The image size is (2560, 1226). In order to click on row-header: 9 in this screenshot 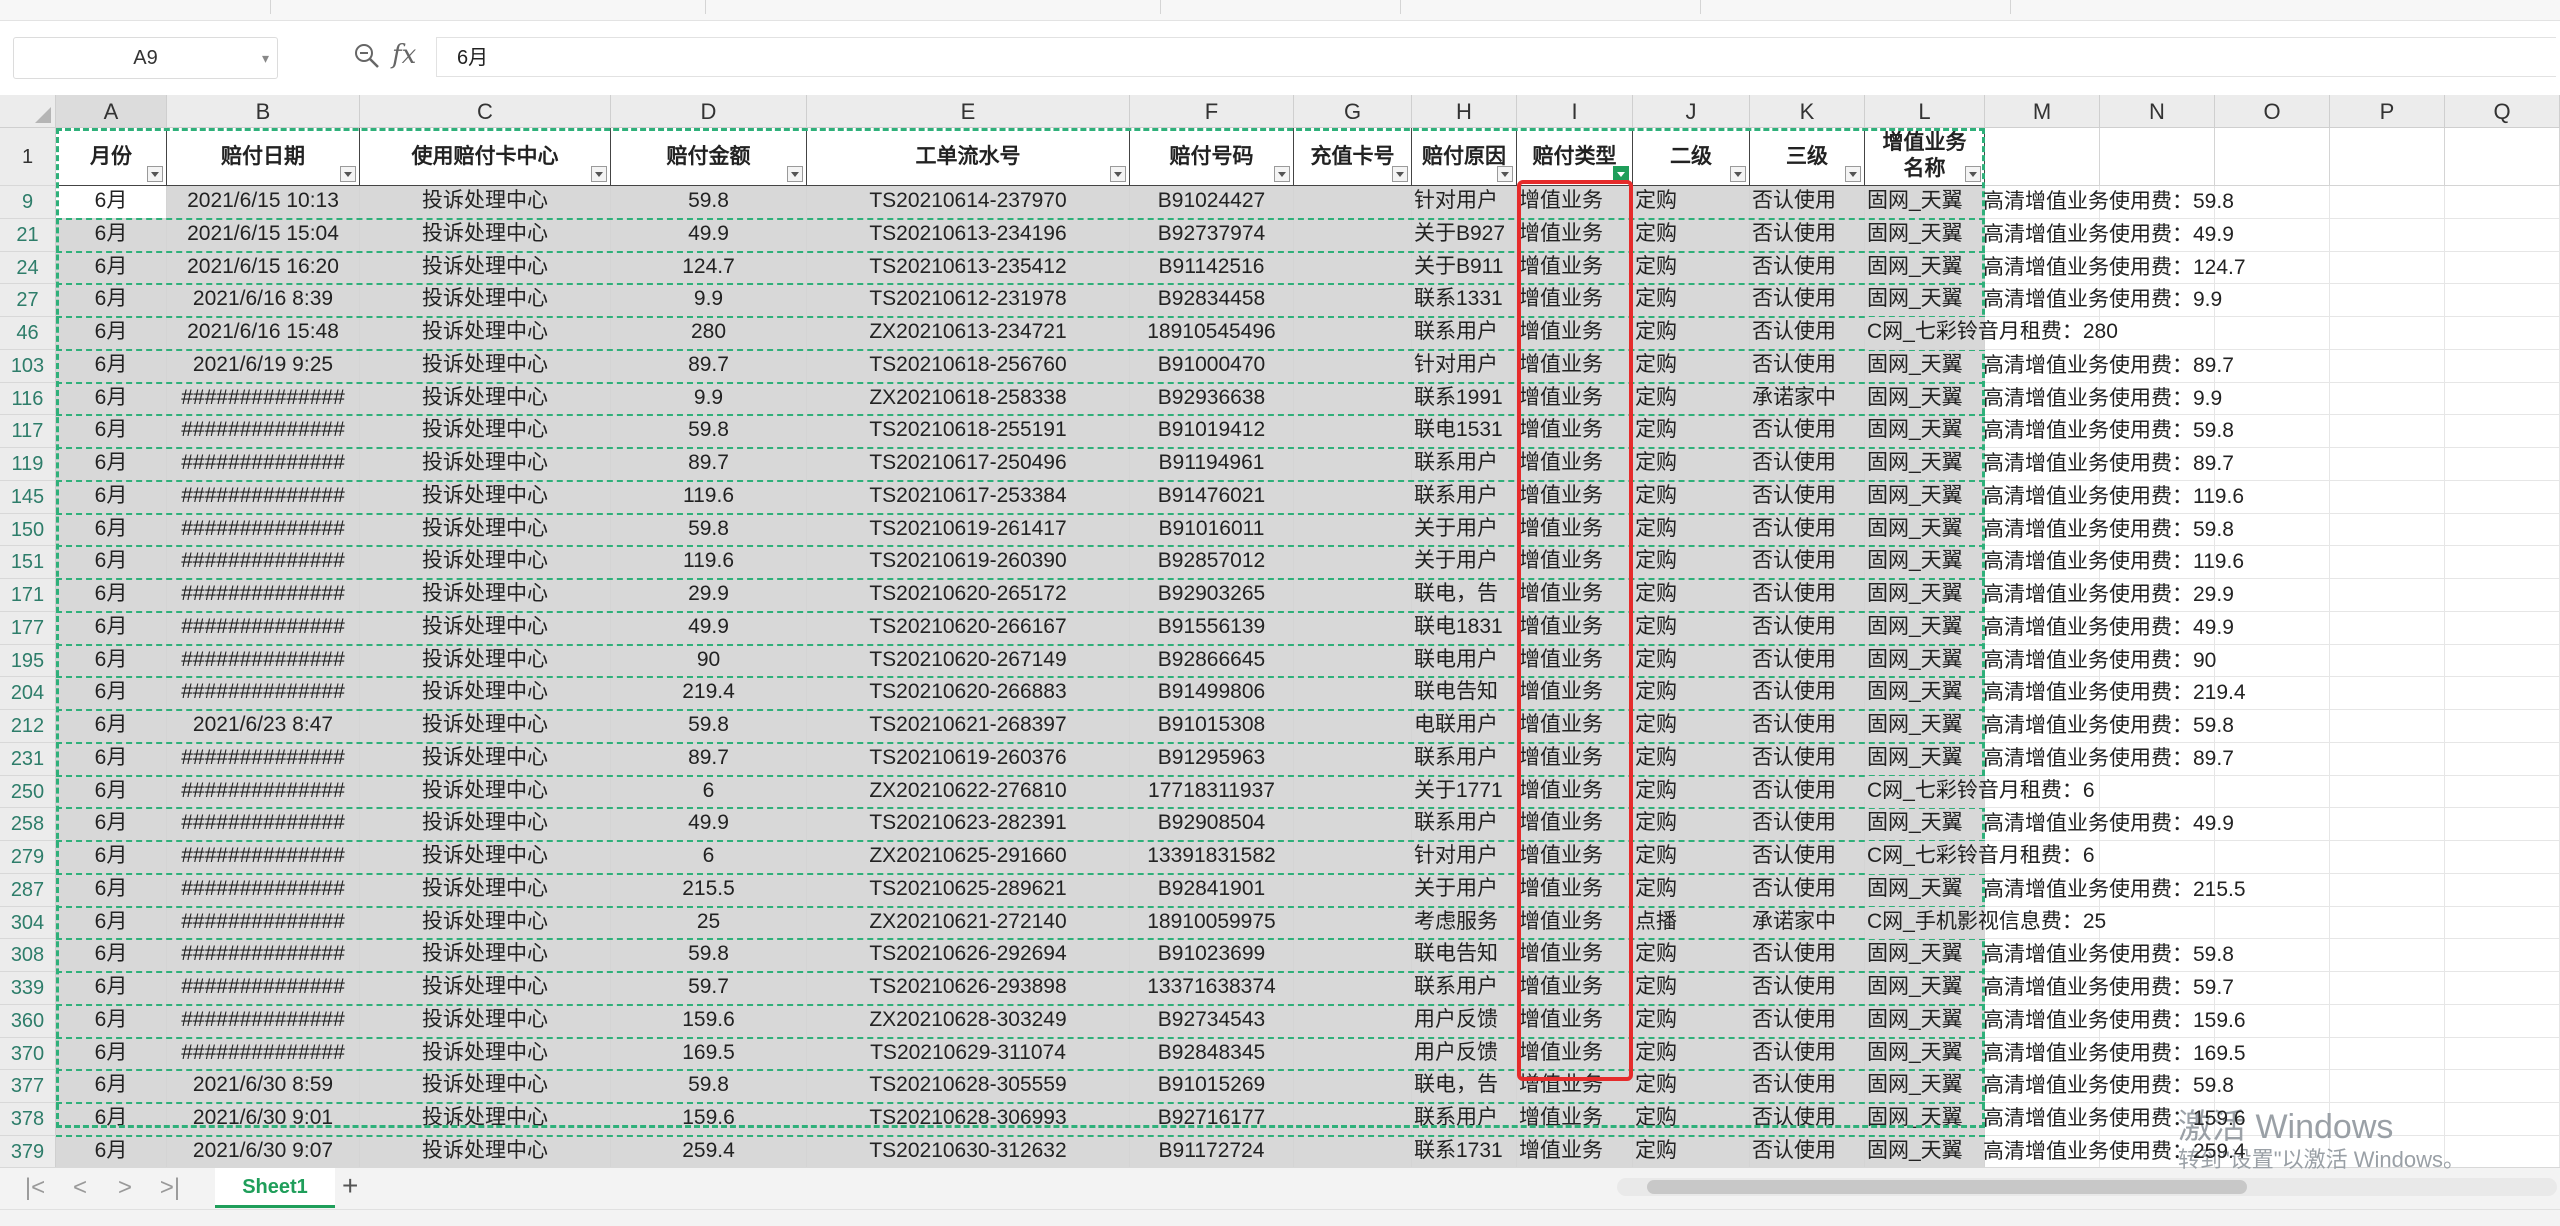, I will do `click(28, 202)`.